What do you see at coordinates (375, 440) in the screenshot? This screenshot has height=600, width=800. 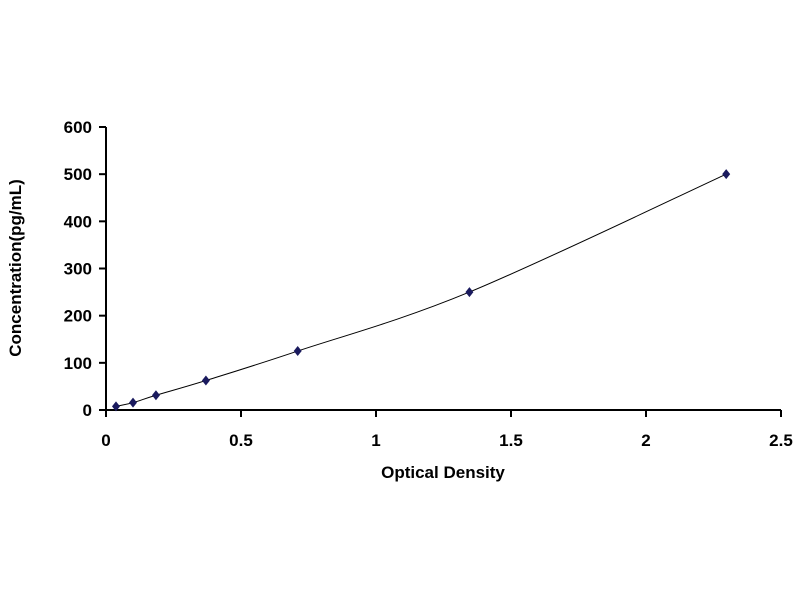 I see `x-tick-label: 1` at bounding box center [375, 440].